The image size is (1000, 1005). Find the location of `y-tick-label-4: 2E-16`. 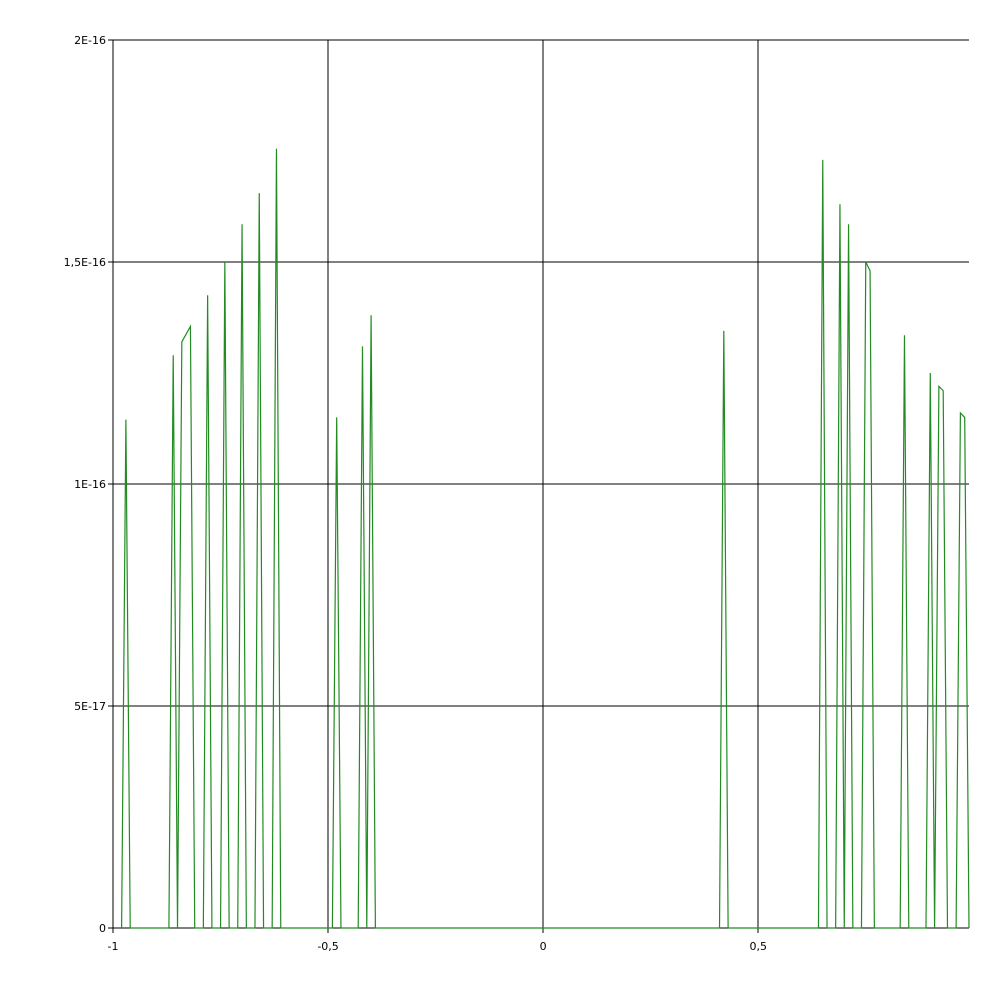

y-tick-label-4: 2E-16 is located at coordinates (90, 40).